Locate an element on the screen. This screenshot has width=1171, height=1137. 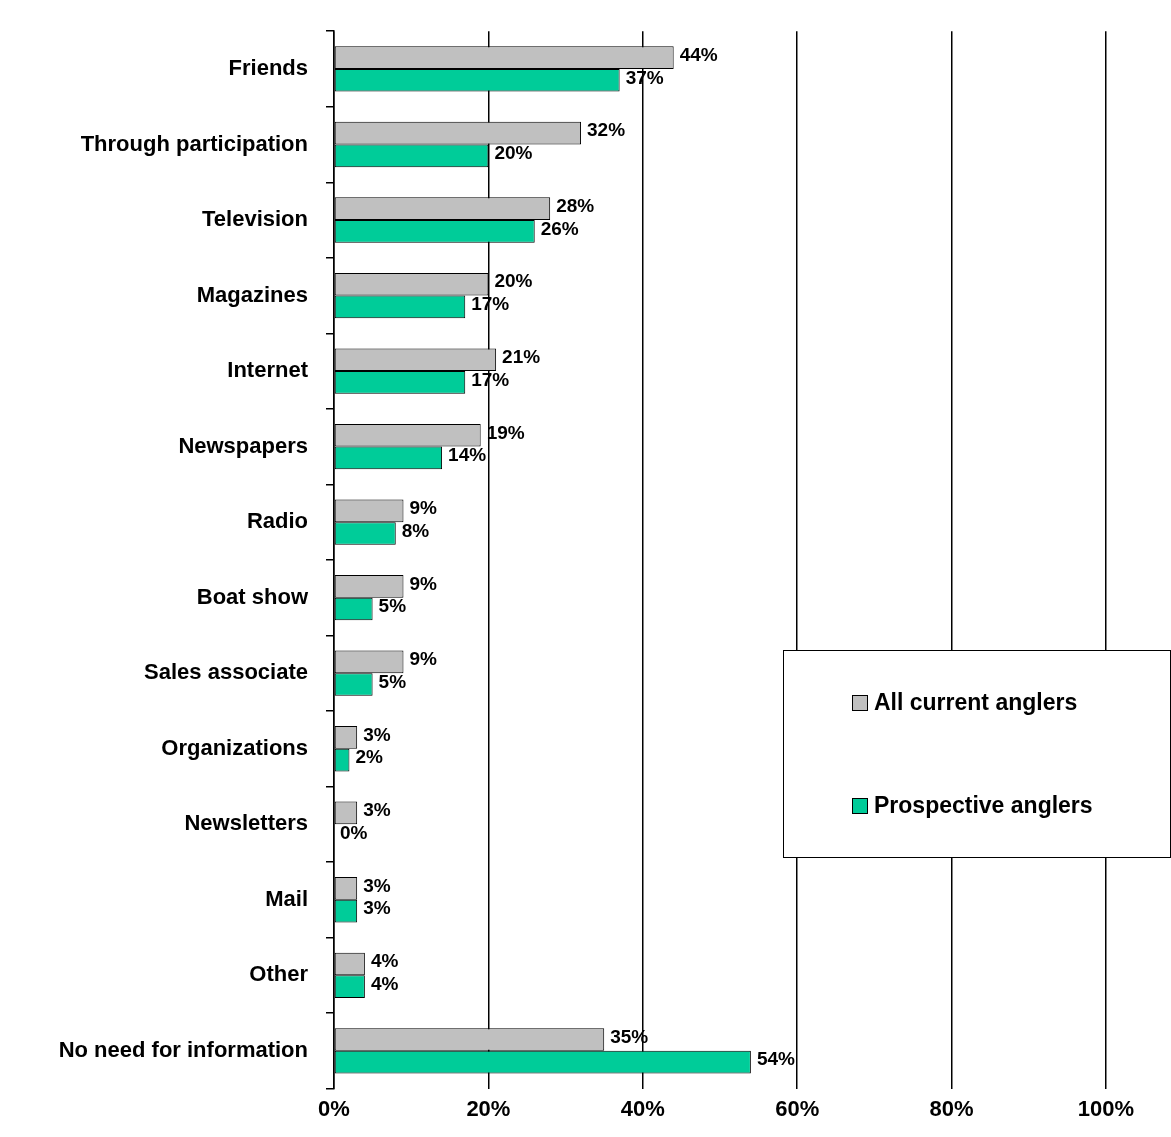
data-label: 2% is located at coordinates (369, 757).